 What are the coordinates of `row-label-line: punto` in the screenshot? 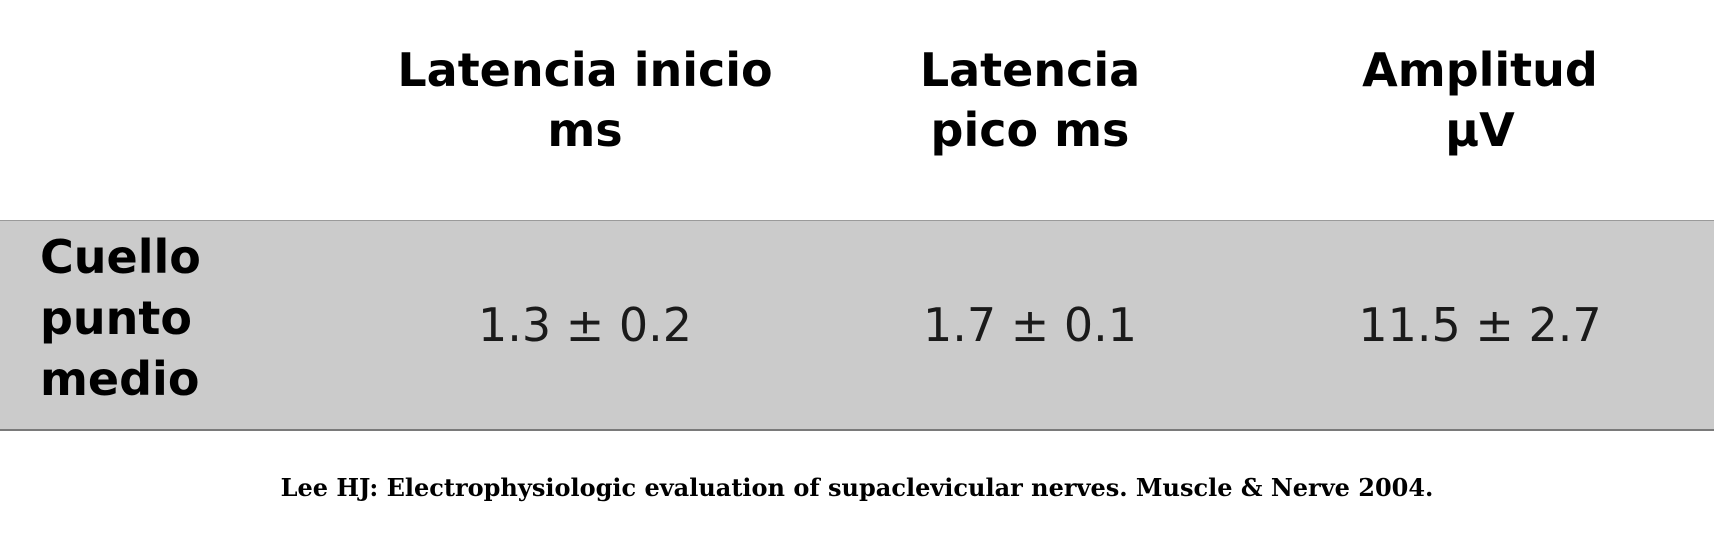 It's located at (116, 318).